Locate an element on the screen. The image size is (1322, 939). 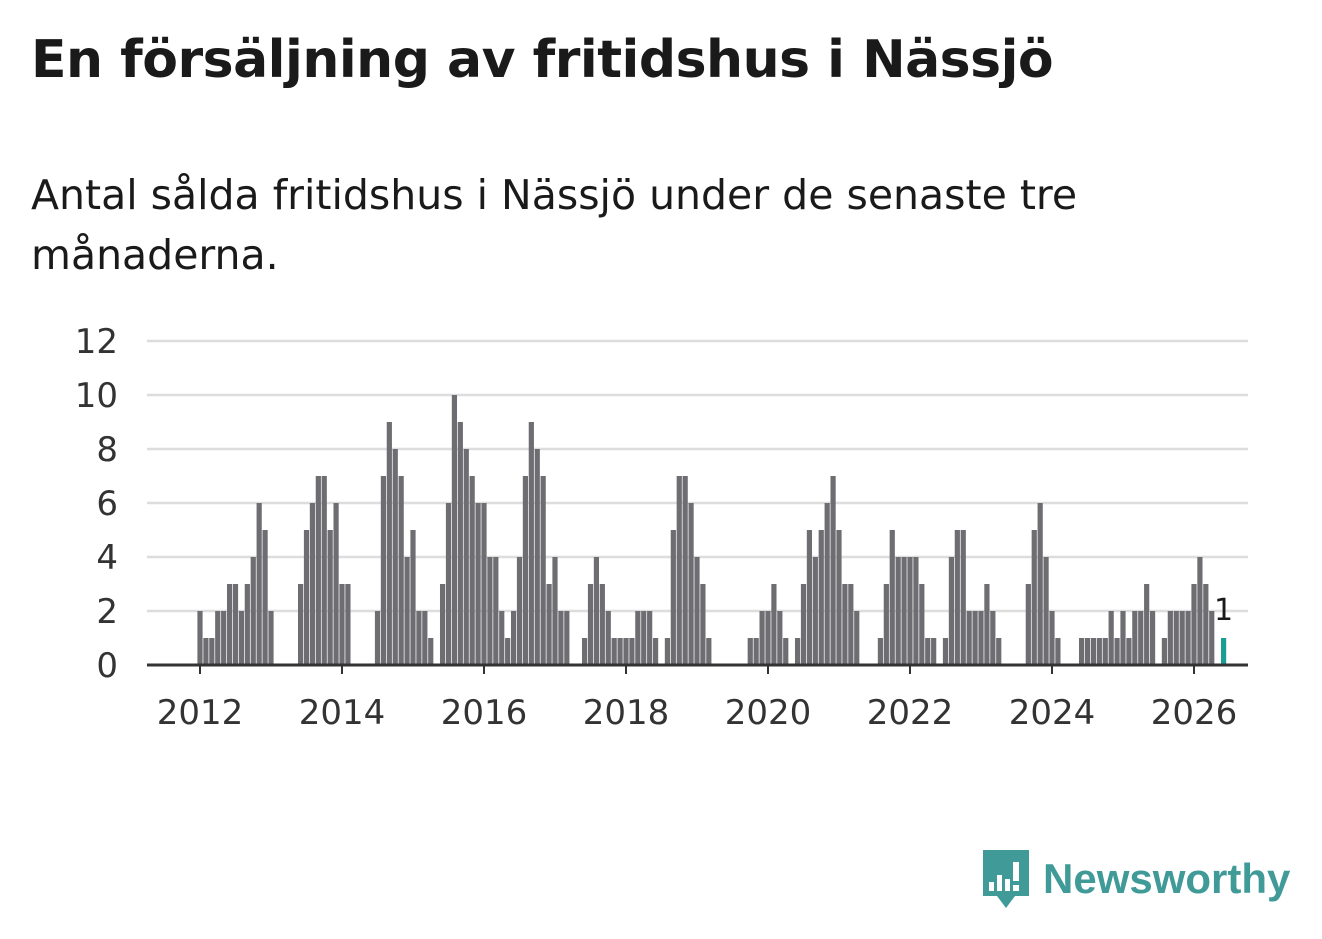
x-tick-label: 2016 is located at coordinates (484, 713).